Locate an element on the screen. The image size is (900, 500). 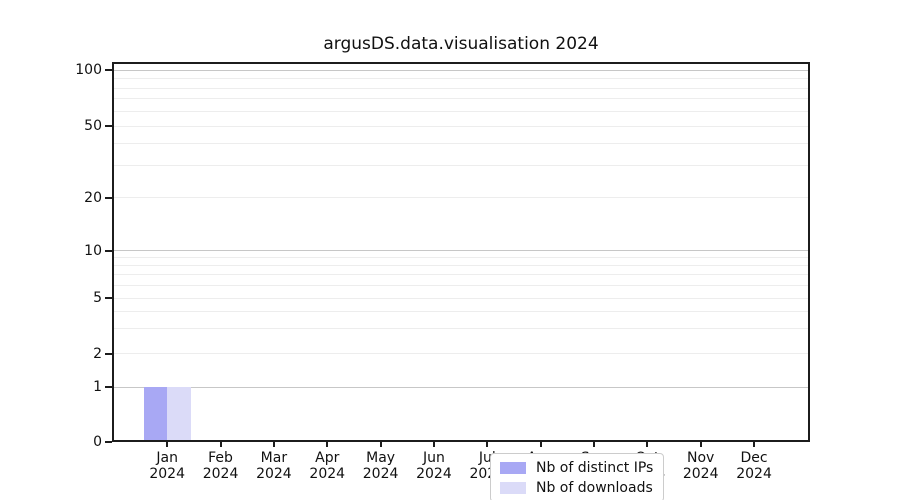
bar-downloads is located at coordinates (179, 414).